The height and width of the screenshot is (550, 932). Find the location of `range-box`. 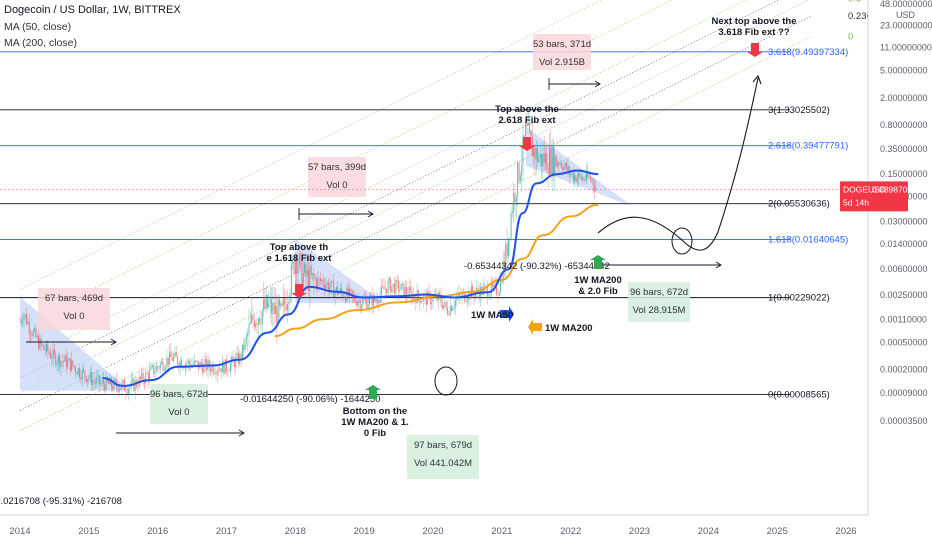

range-box is located at coordinates (659, 302).